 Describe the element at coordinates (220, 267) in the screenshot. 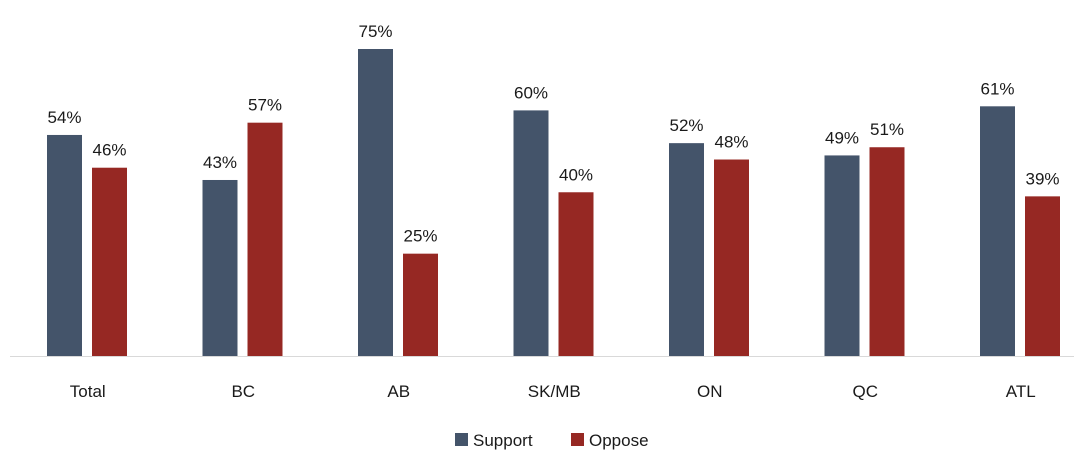

I see `bar-support-bc` at that location.